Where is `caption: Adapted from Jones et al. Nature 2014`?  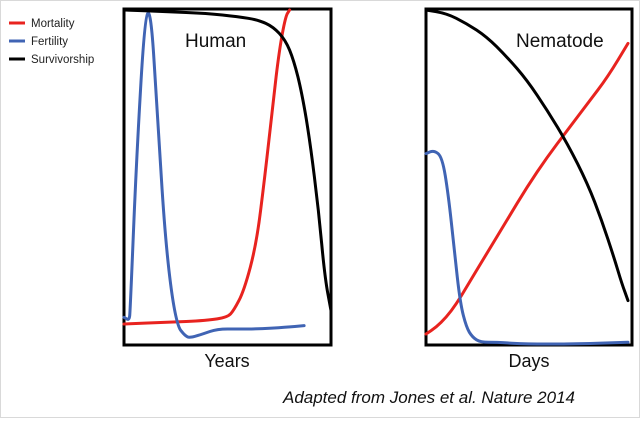
caption: Adapted from Jones et al. Nature 2014 is located at coordinates (428, 397).